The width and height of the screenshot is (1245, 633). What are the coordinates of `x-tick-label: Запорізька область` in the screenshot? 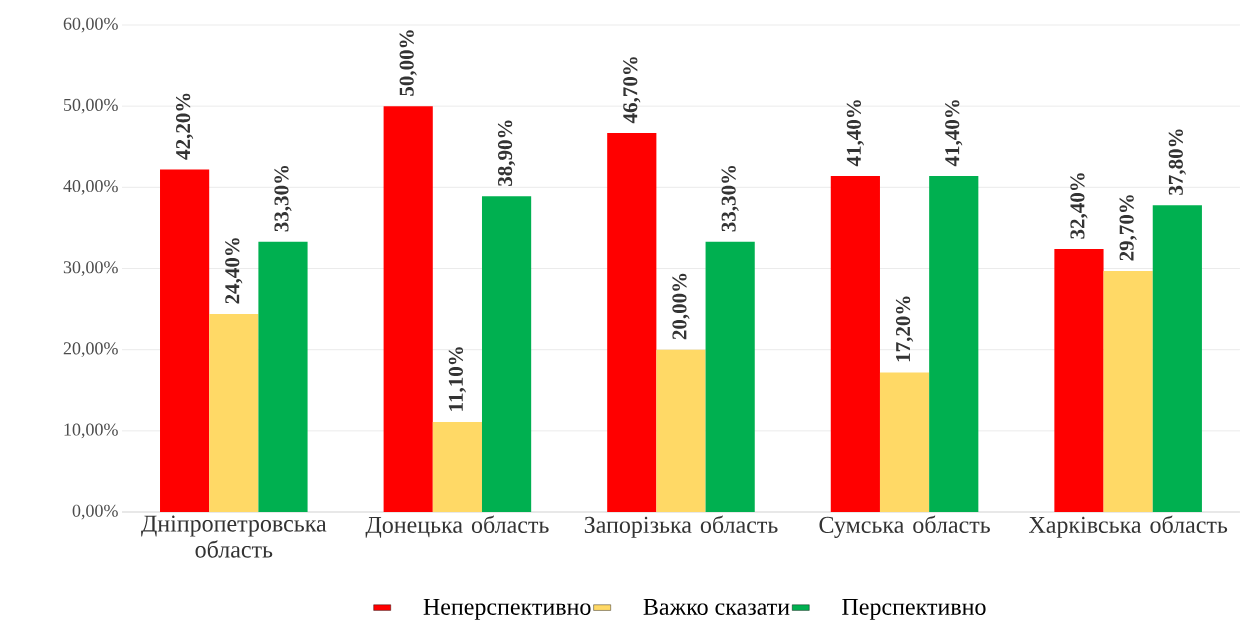 It's located at (681, 526).